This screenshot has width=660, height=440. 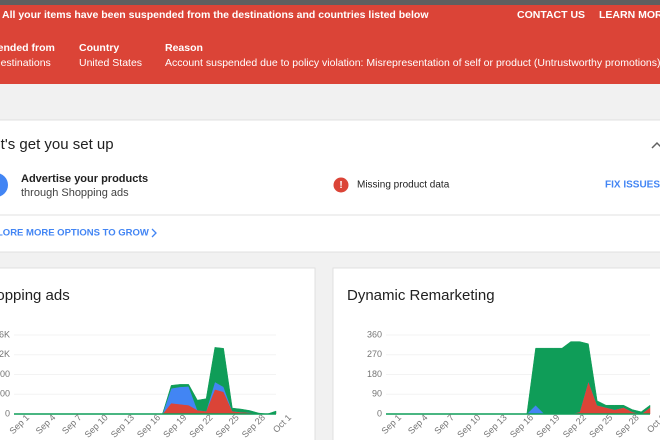 I want to click on setup-title: Let's get you set up, so click(x=57, y=144).